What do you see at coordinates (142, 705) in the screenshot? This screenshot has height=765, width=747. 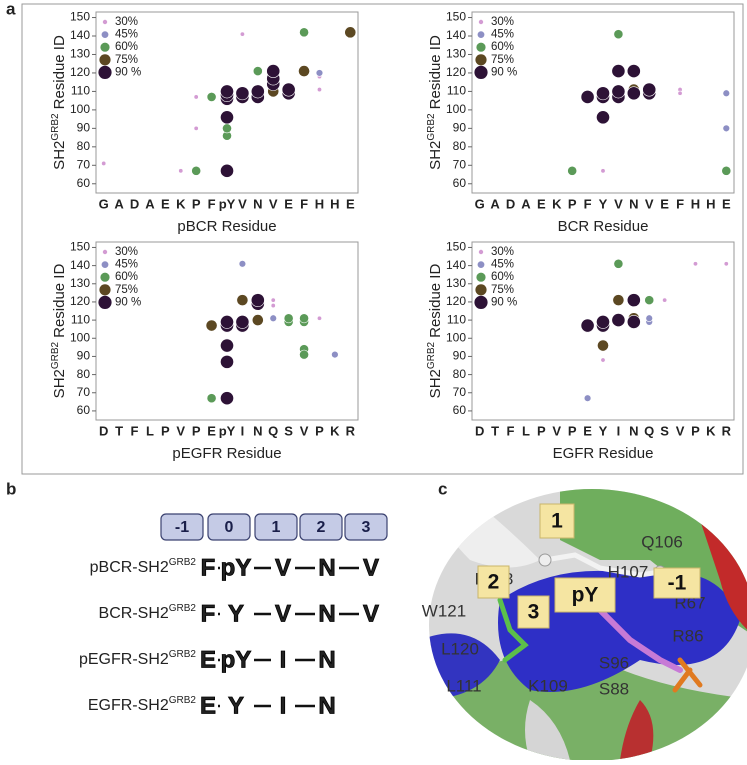 I see `row-label: EGFR-SH2GRB2` at bounding box center [142, 705].